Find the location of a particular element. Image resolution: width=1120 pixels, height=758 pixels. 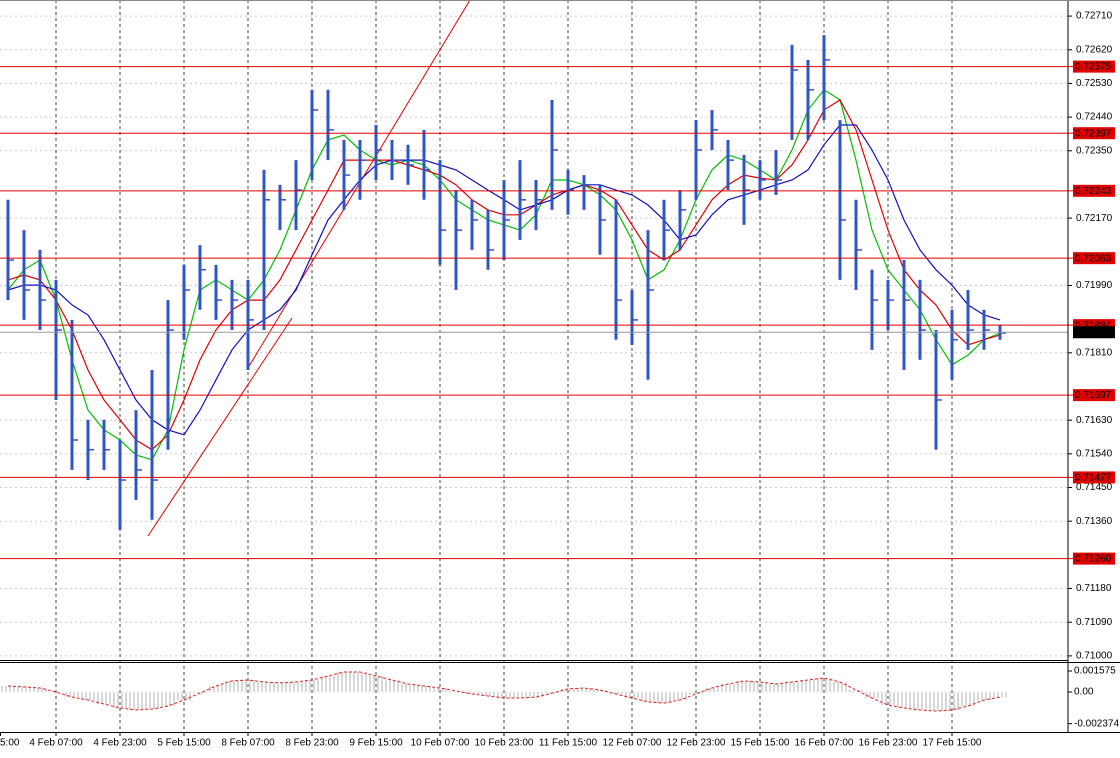

level-label: 0.72243 is located at coordinates (1093, 191).